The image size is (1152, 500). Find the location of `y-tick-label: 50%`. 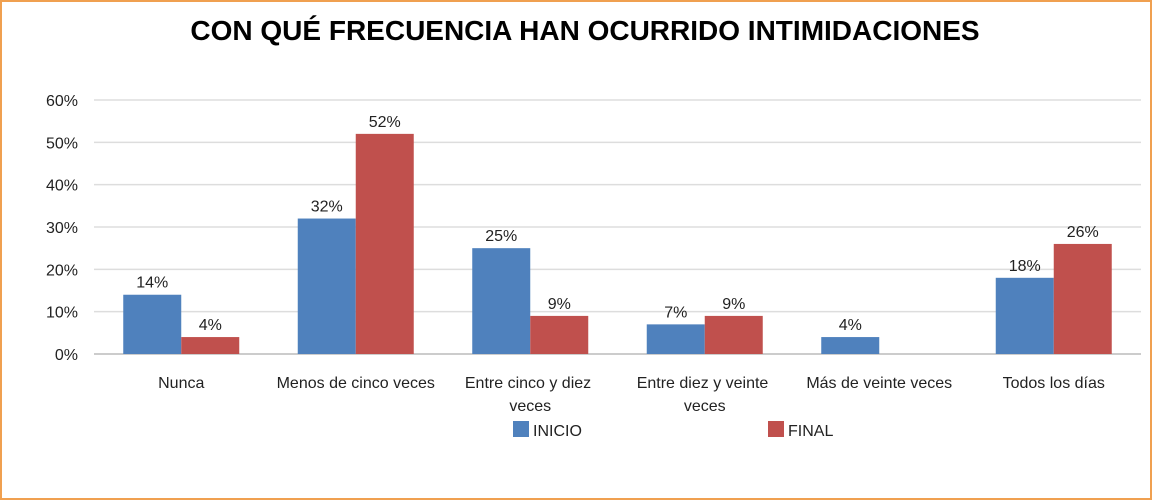

y-tick-label: 50% is located at coordinates (62, 143).